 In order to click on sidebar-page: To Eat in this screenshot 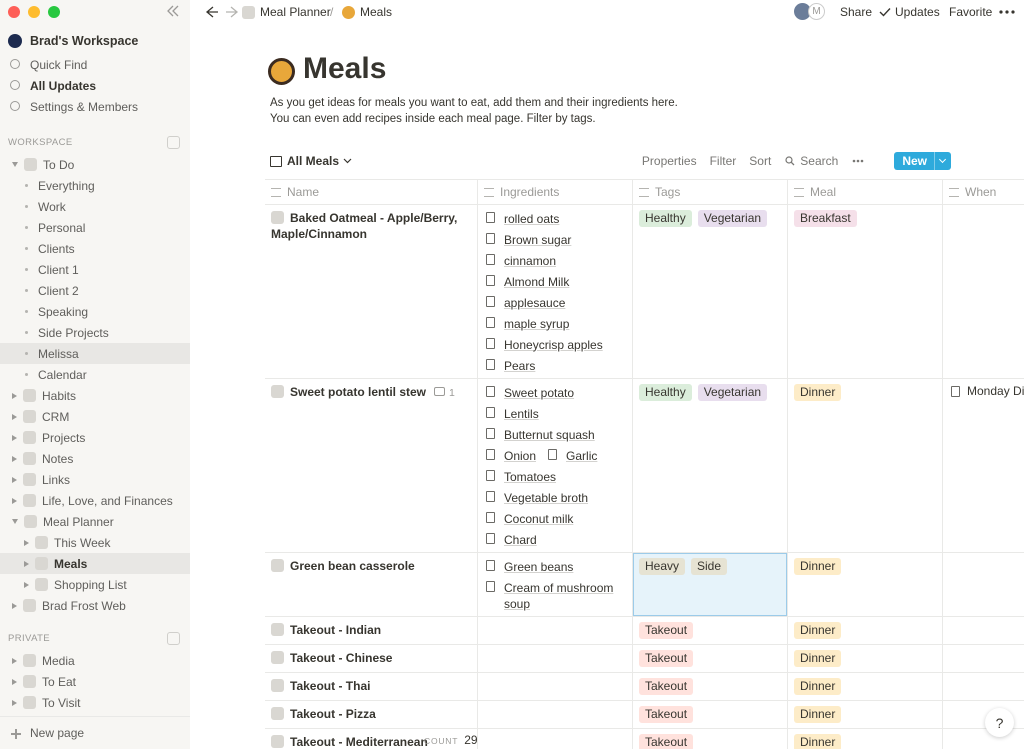, I will do `click(95, 681)`.